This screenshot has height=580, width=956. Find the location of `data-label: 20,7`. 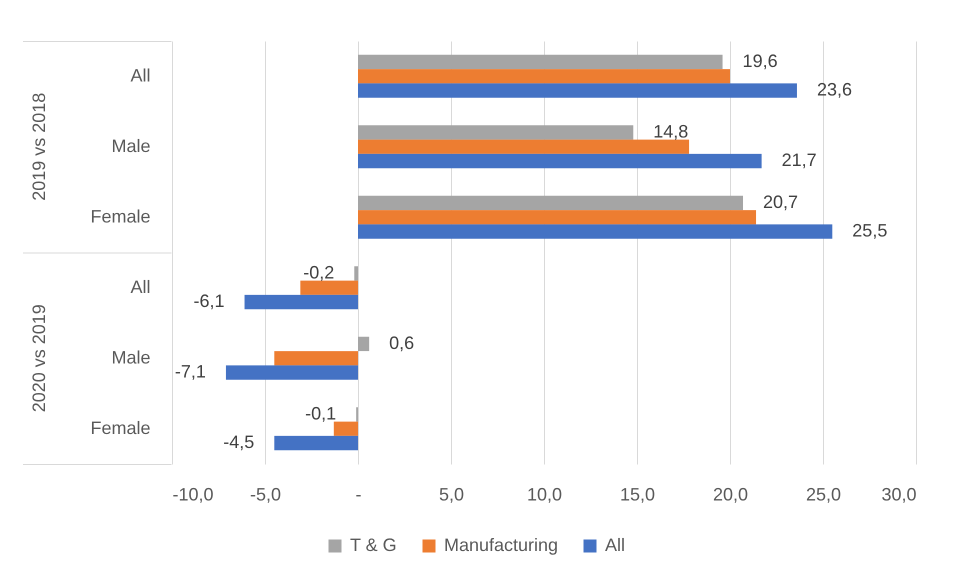

data-label: 20,7 is located at coordinates (780, 202).